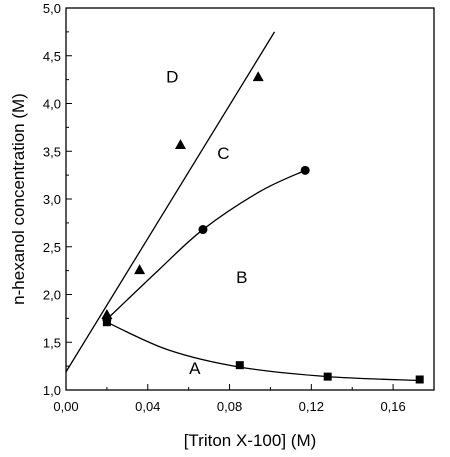 This screenshot has width=450, height=457. Describe the element at coordinates (52, 56) in the screenshot. I see `y-tick-label: 4,5` at that location.